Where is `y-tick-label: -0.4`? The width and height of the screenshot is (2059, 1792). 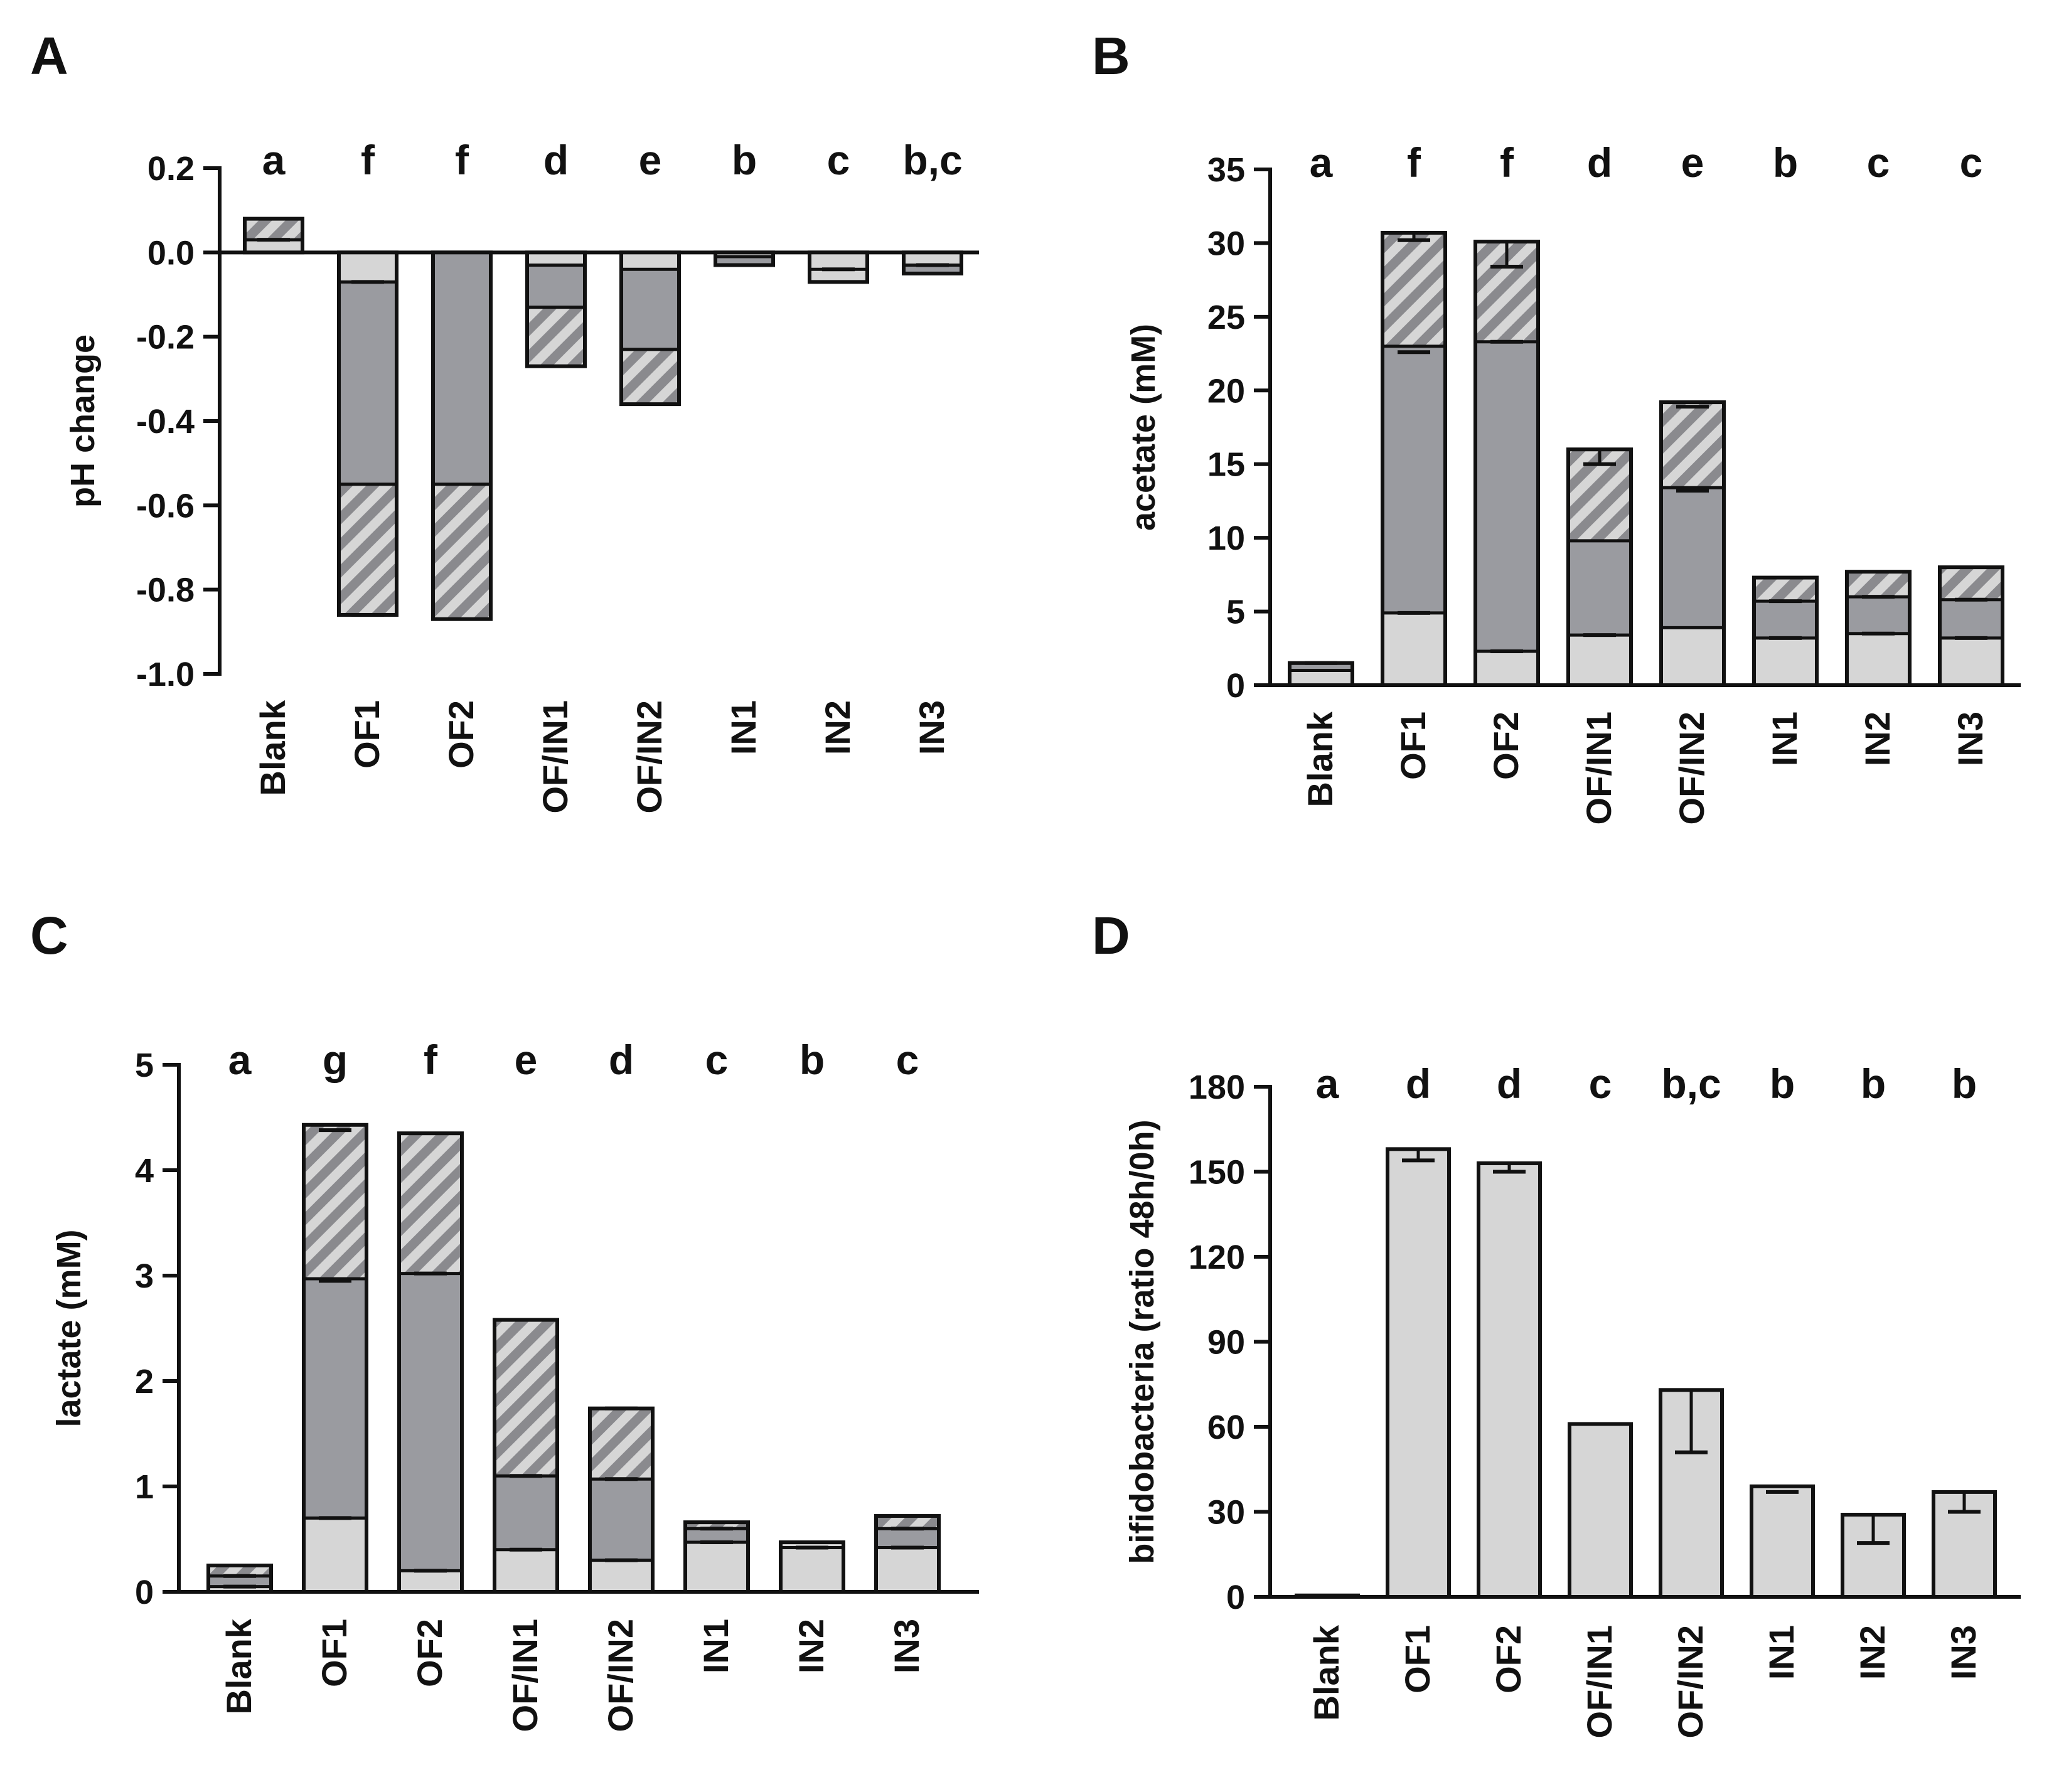 y-tick-label: -0.4 is located at coordinates (166, 421).